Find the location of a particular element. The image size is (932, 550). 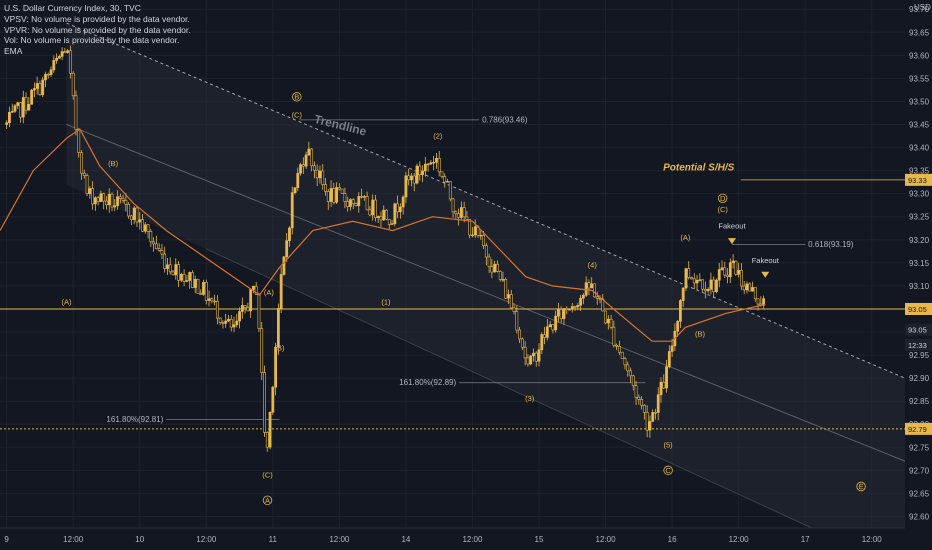

time-tick-label: 11 is located at coordinates (273, 539).